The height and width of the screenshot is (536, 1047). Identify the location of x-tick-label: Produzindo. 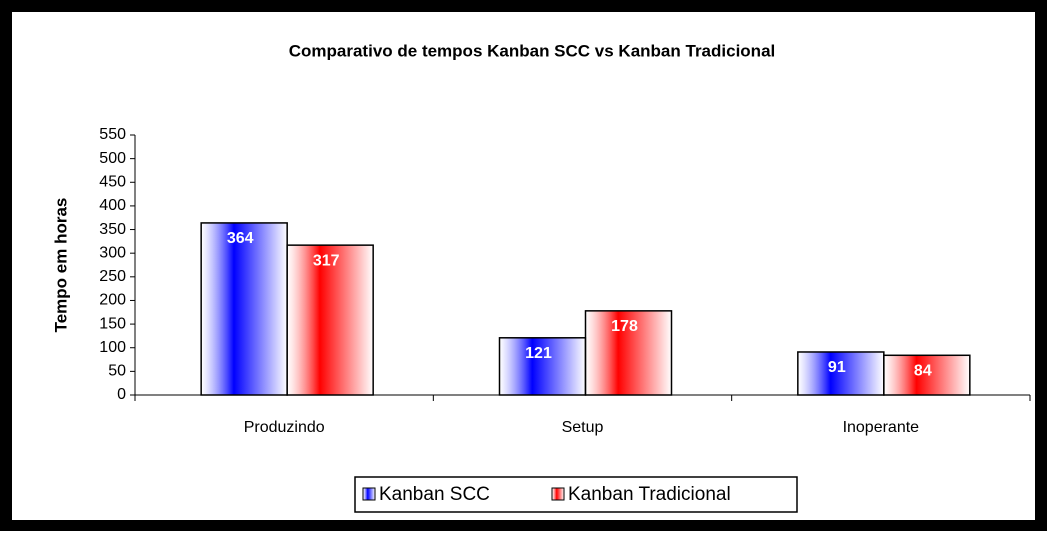
(284, 427).